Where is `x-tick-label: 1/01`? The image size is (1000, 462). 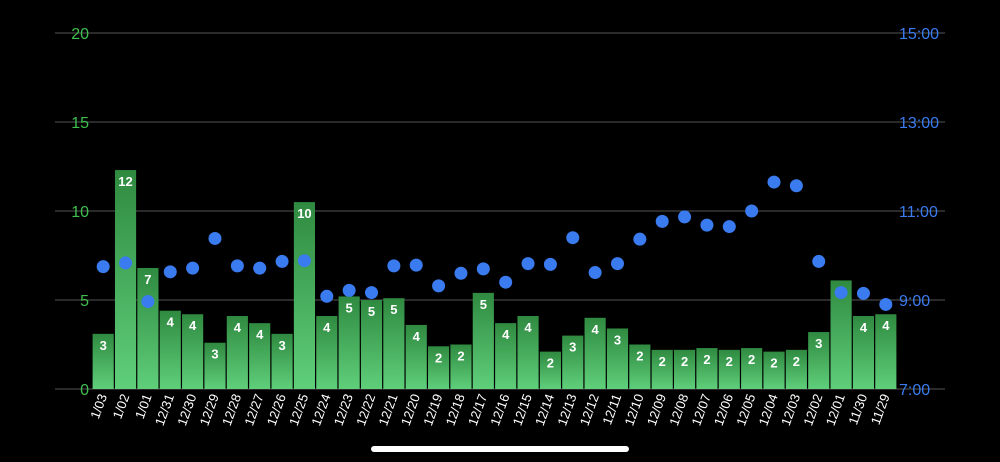
x-tick-label: 1/01 is located at coordinates (143, 406).